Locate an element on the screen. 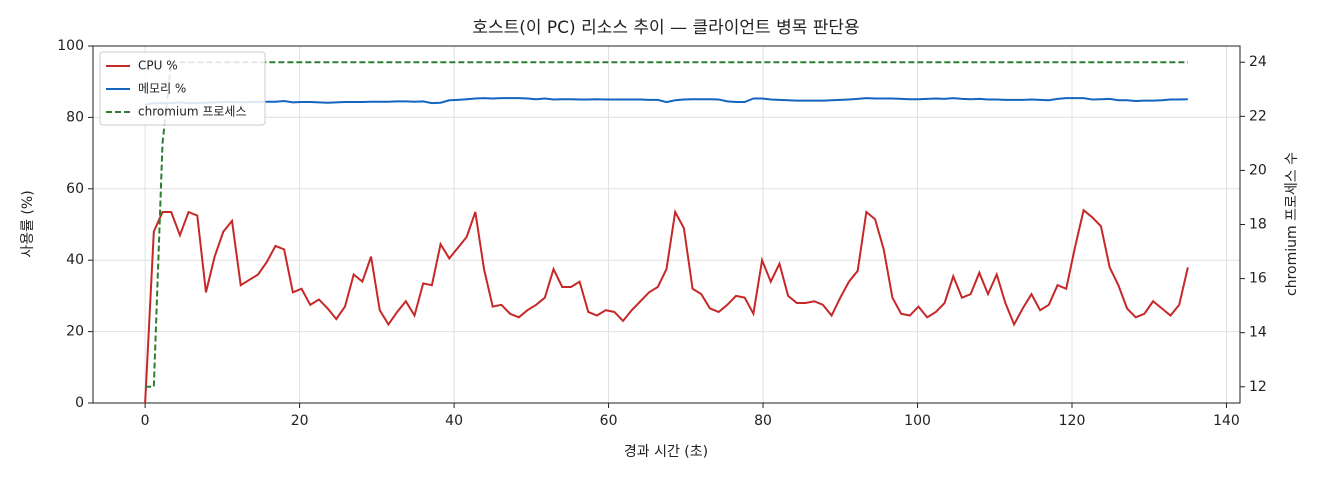 The image size is (1320, 480). x-tick-label: 120 is located at coordinates (1072, 421).